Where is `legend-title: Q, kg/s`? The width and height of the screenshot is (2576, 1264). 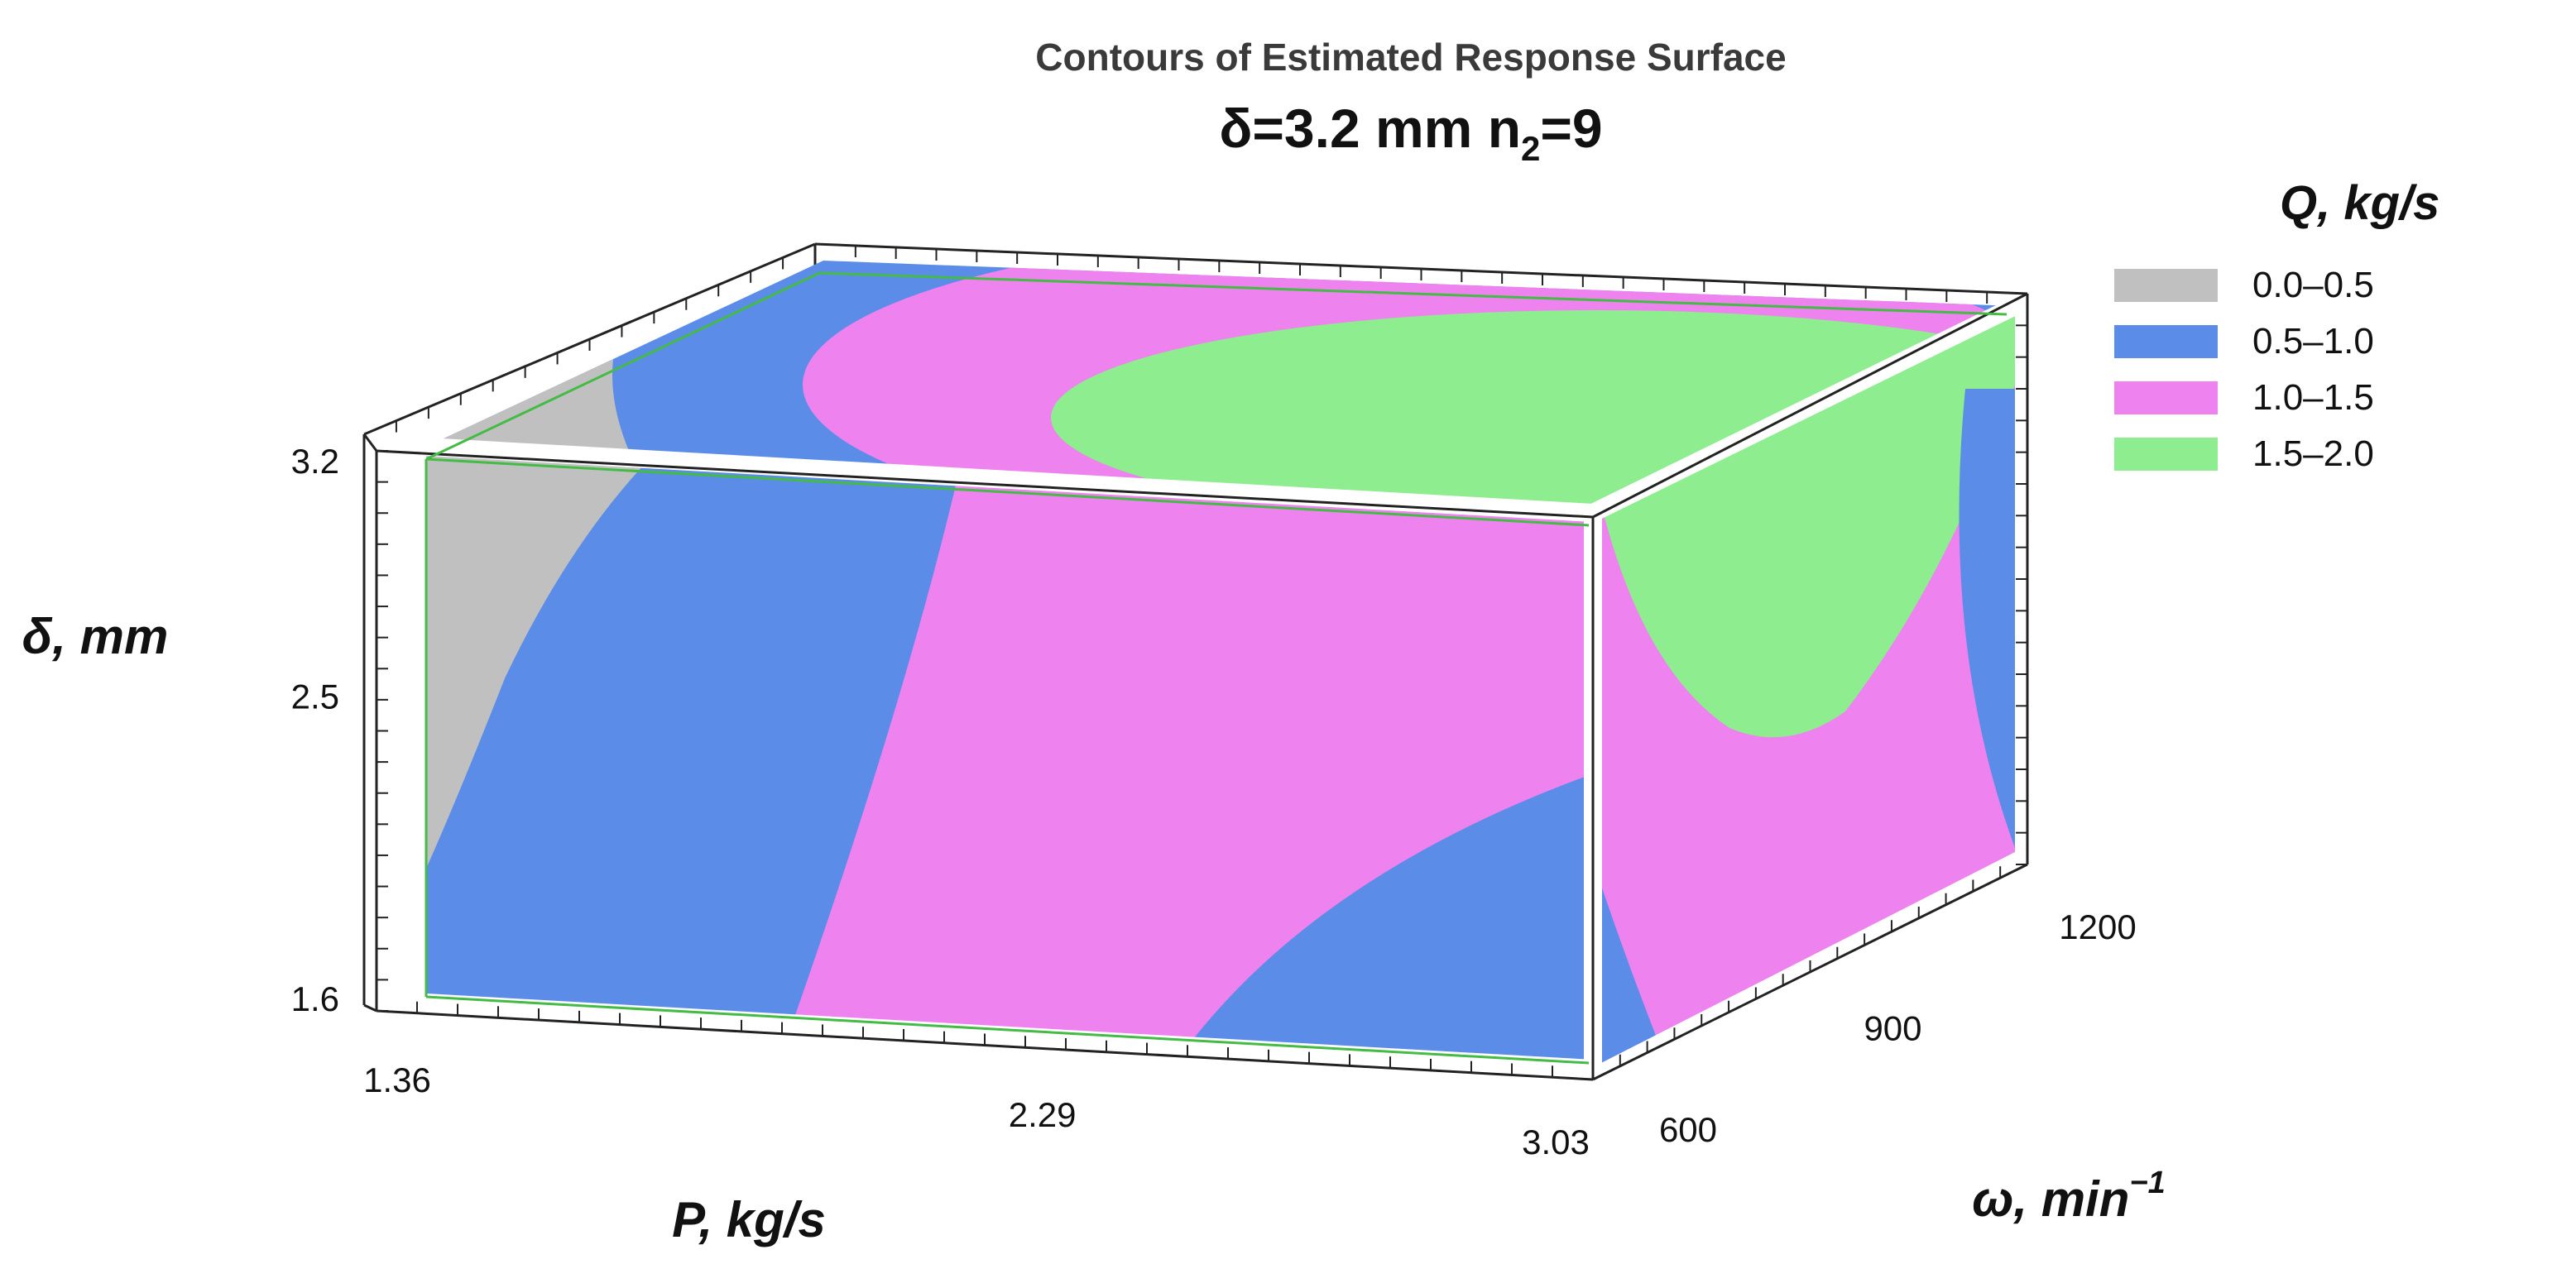 legend-title: Q, kg/s is located at coordinates (2360, 203).